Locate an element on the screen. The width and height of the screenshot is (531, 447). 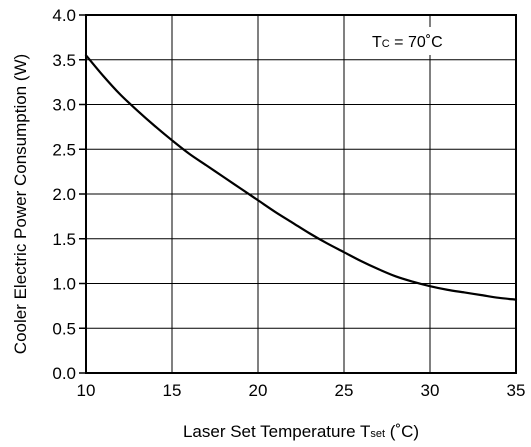
x-tick-label: 10 is located at coordinates (86, 390).